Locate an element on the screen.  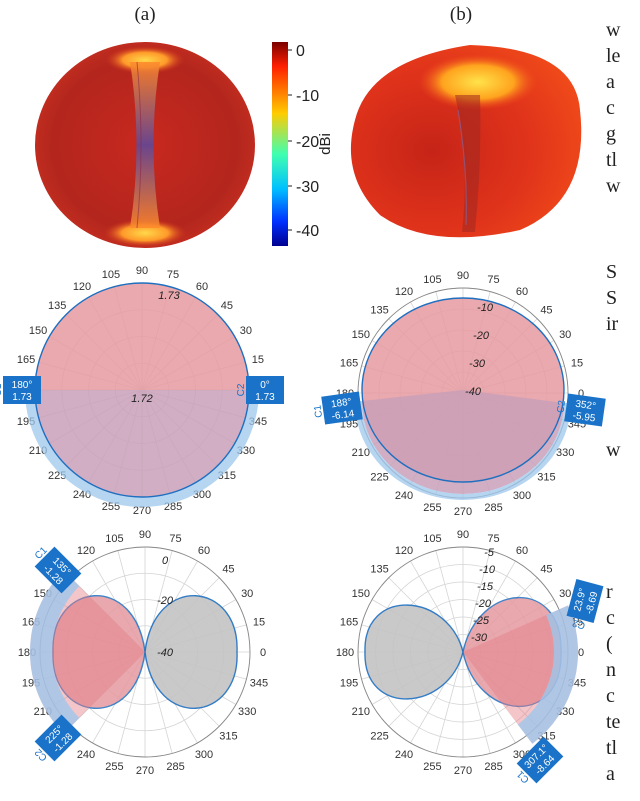
polar-angle-label: 315 is located at coordinates (228, 736).